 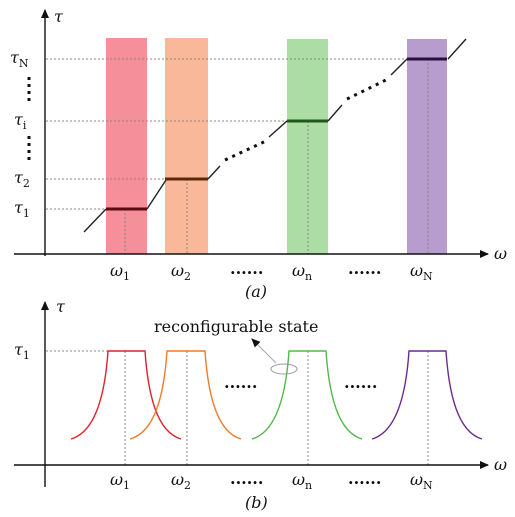 I want to click on curves-b, so click(x=276, y=395).